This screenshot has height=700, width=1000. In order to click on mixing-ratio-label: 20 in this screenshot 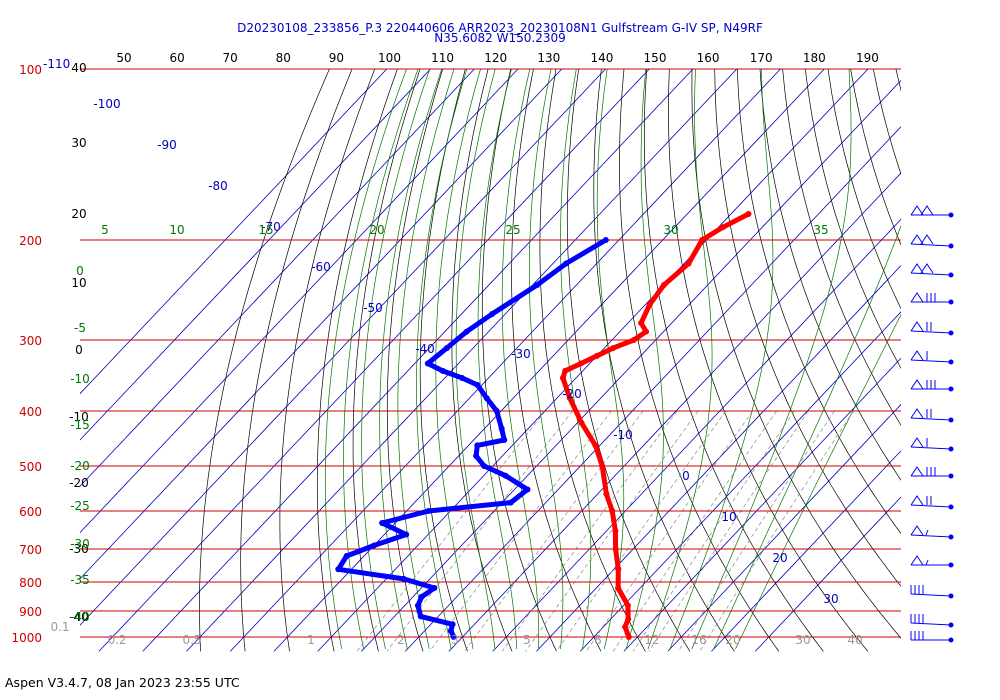, I will do `click(732, 640)`.